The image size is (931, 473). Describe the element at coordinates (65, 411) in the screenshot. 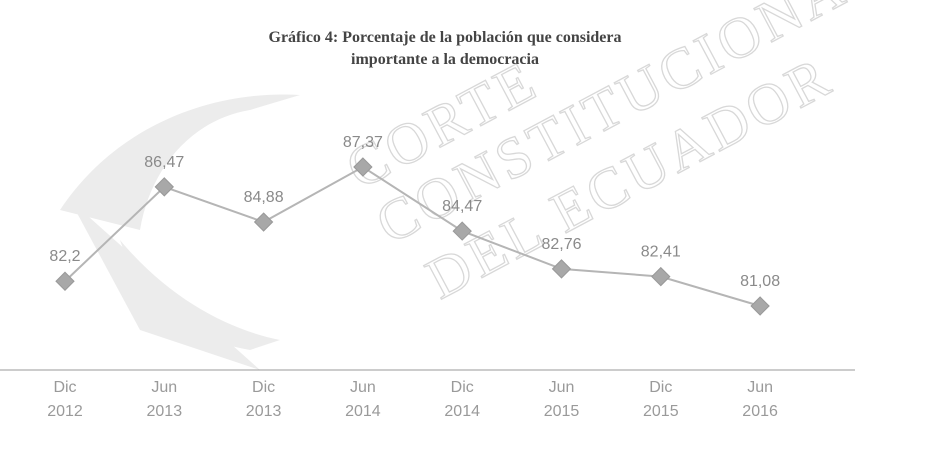

I see `x-tick-label: 2012` at that location.